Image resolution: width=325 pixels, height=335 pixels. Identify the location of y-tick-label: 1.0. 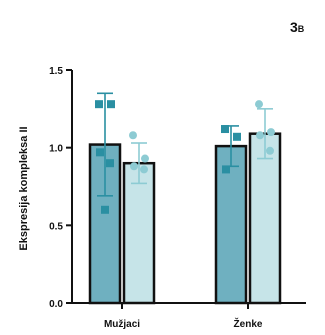
(56, 149).